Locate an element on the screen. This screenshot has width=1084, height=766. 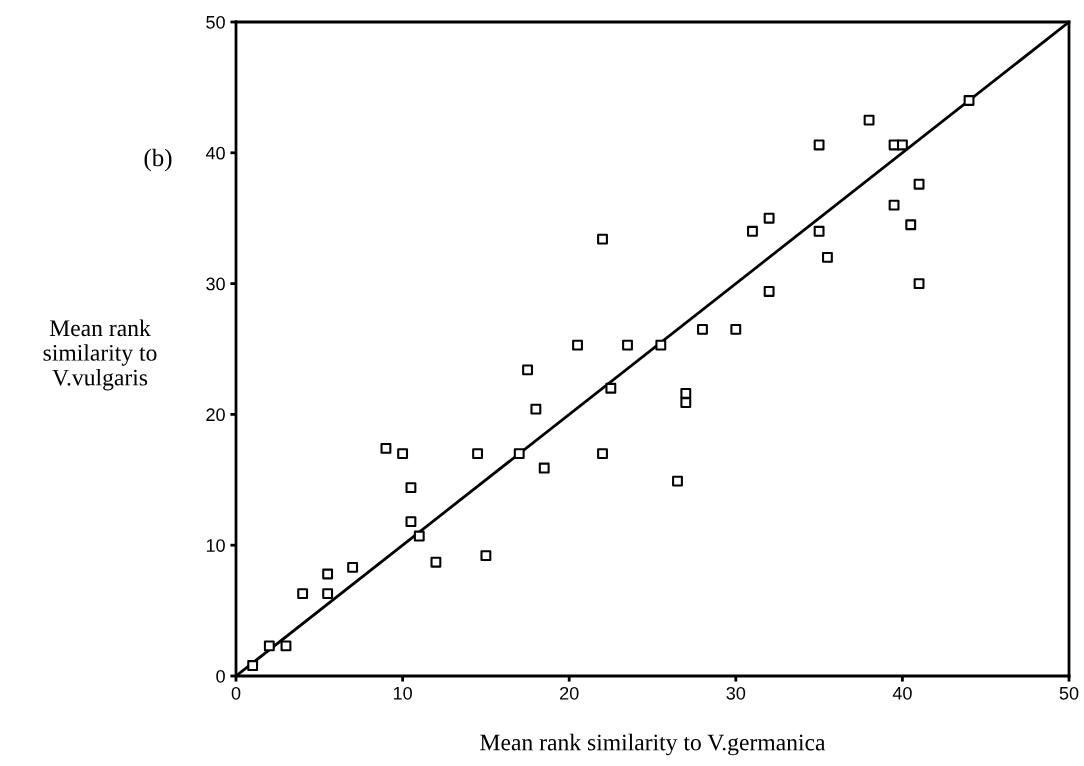
x-tick-label: 10 is located at coordinates (402, 693).